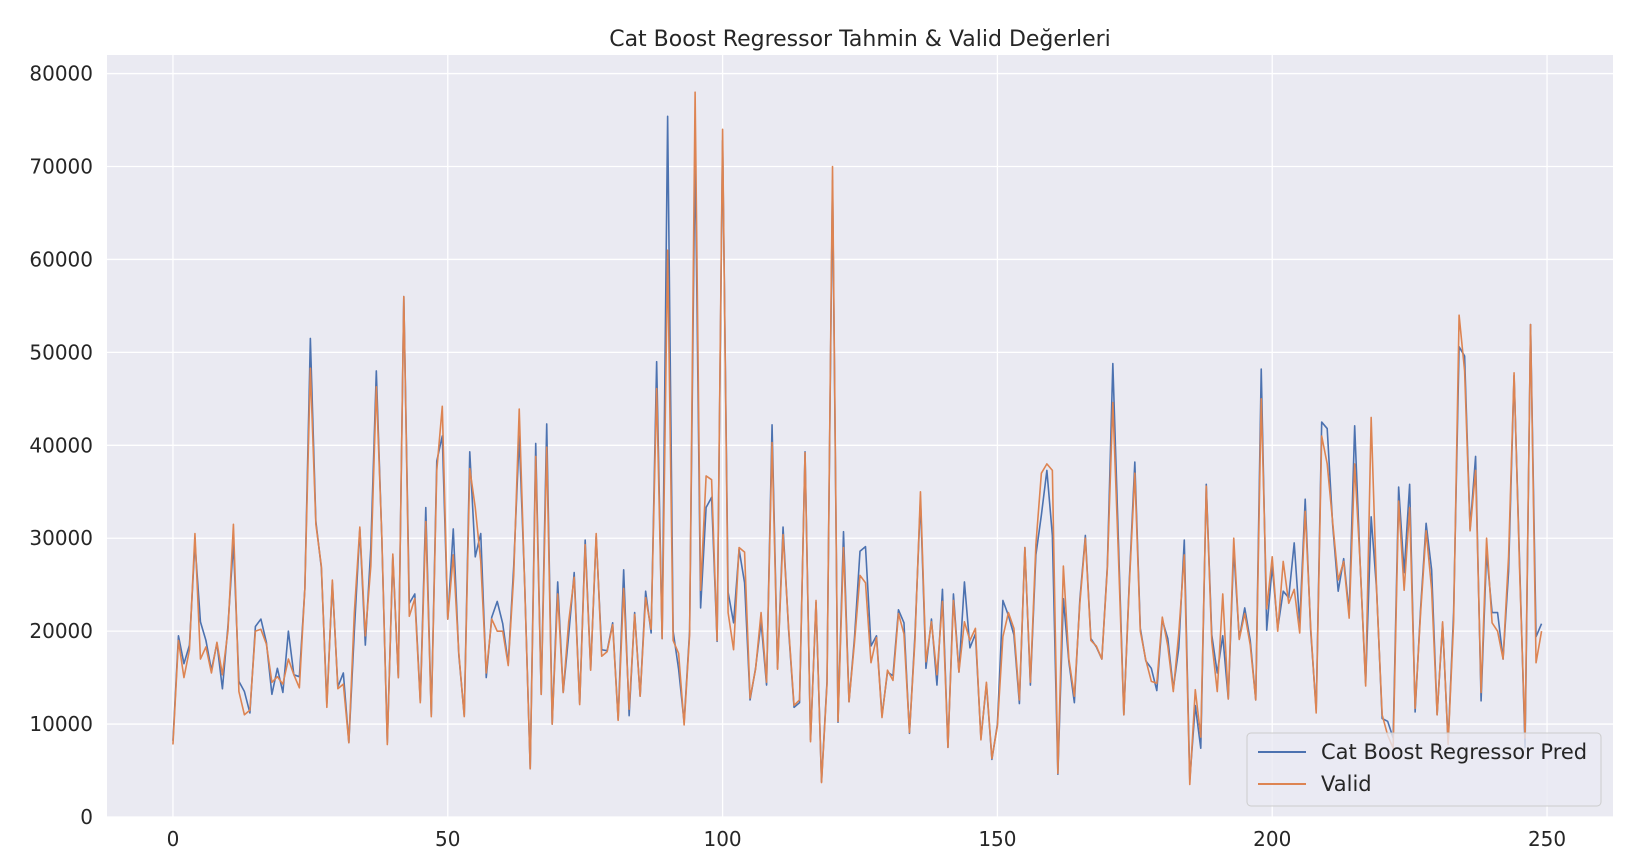 This screenshot has height=851, width=1650. Describe the element at coordinates (61, 538) in the screenshot. I see `y-tick-label: 30000` at that location.